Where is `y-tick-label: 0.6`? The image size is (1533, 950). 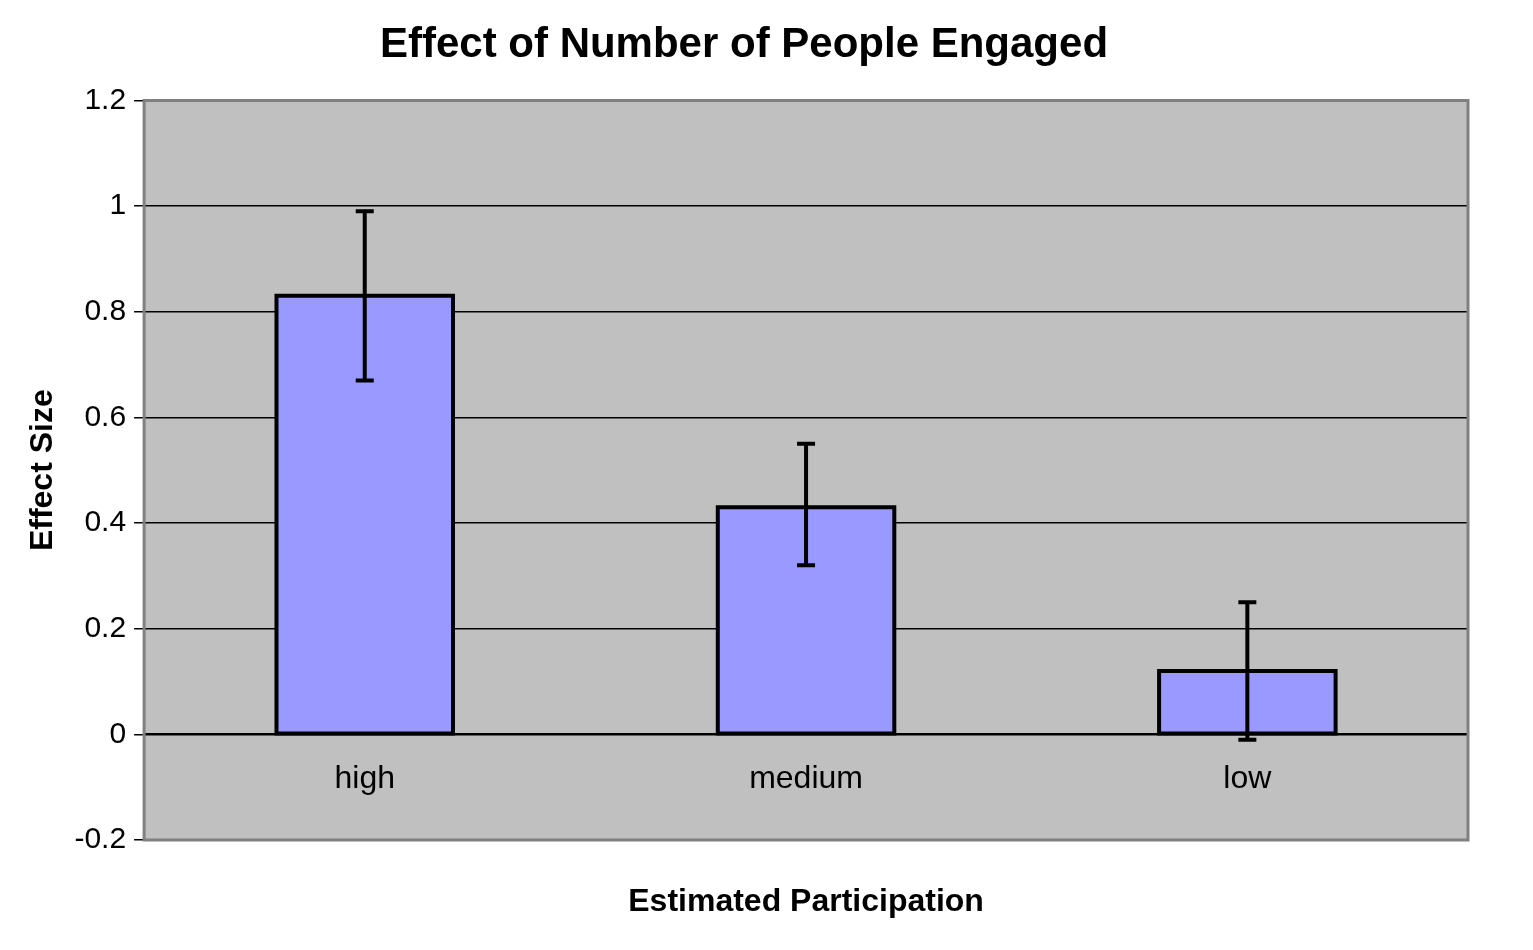
y-tick-label: 0.6 is located at coordinates (105, 415).